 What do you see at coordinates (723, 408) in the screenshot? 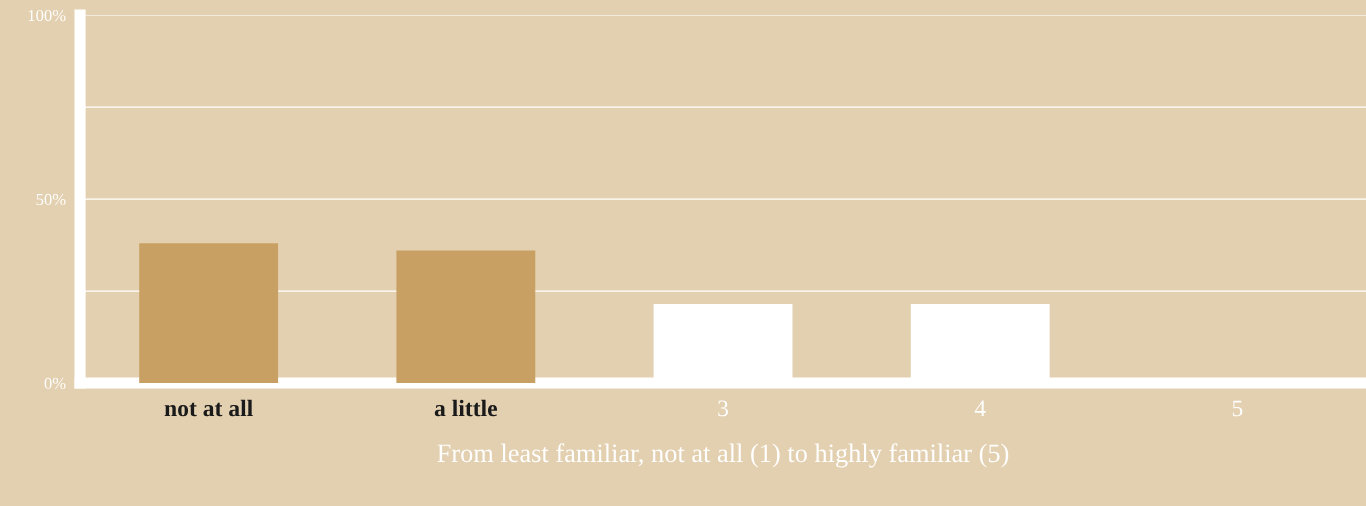
I see `x-tick-label: 3` at bounding box center [723, 408].